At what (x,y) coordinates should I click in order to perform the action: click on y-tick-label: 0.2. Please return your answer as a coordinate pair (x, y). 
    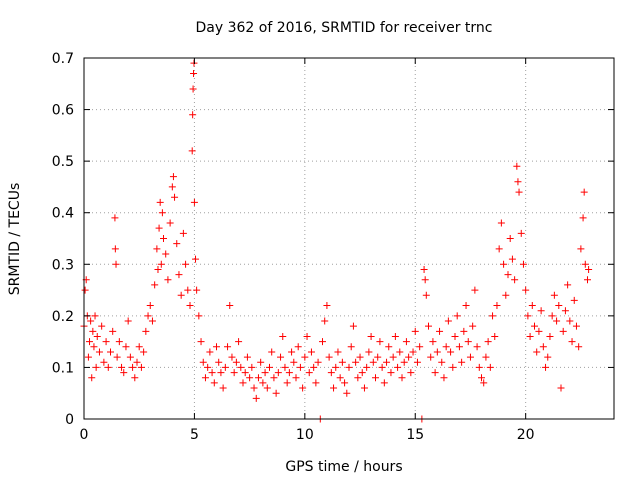
    Looking at the image, I should click on (63, 317).